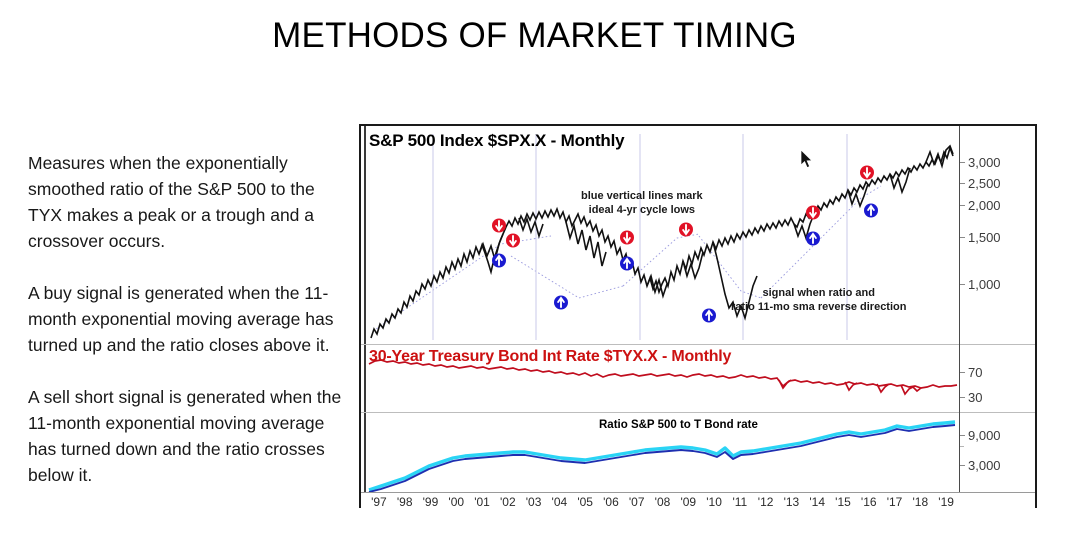 The image size is (1069, 535). What do you see at coordinates (818, 293) in the screenshot?
I see `annotation-ratio-signal-line1: signal when ratio and` at bounding box center [818, 293].